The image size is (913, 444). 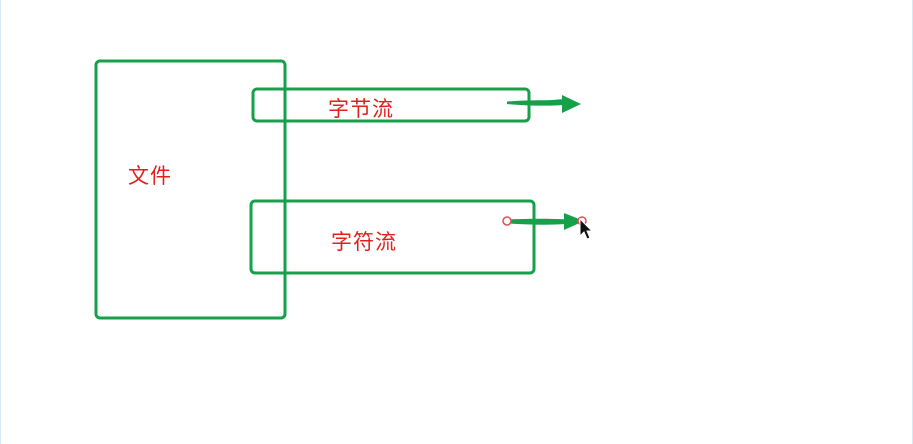 I want to click on file-box, so click(x=190, y=189).